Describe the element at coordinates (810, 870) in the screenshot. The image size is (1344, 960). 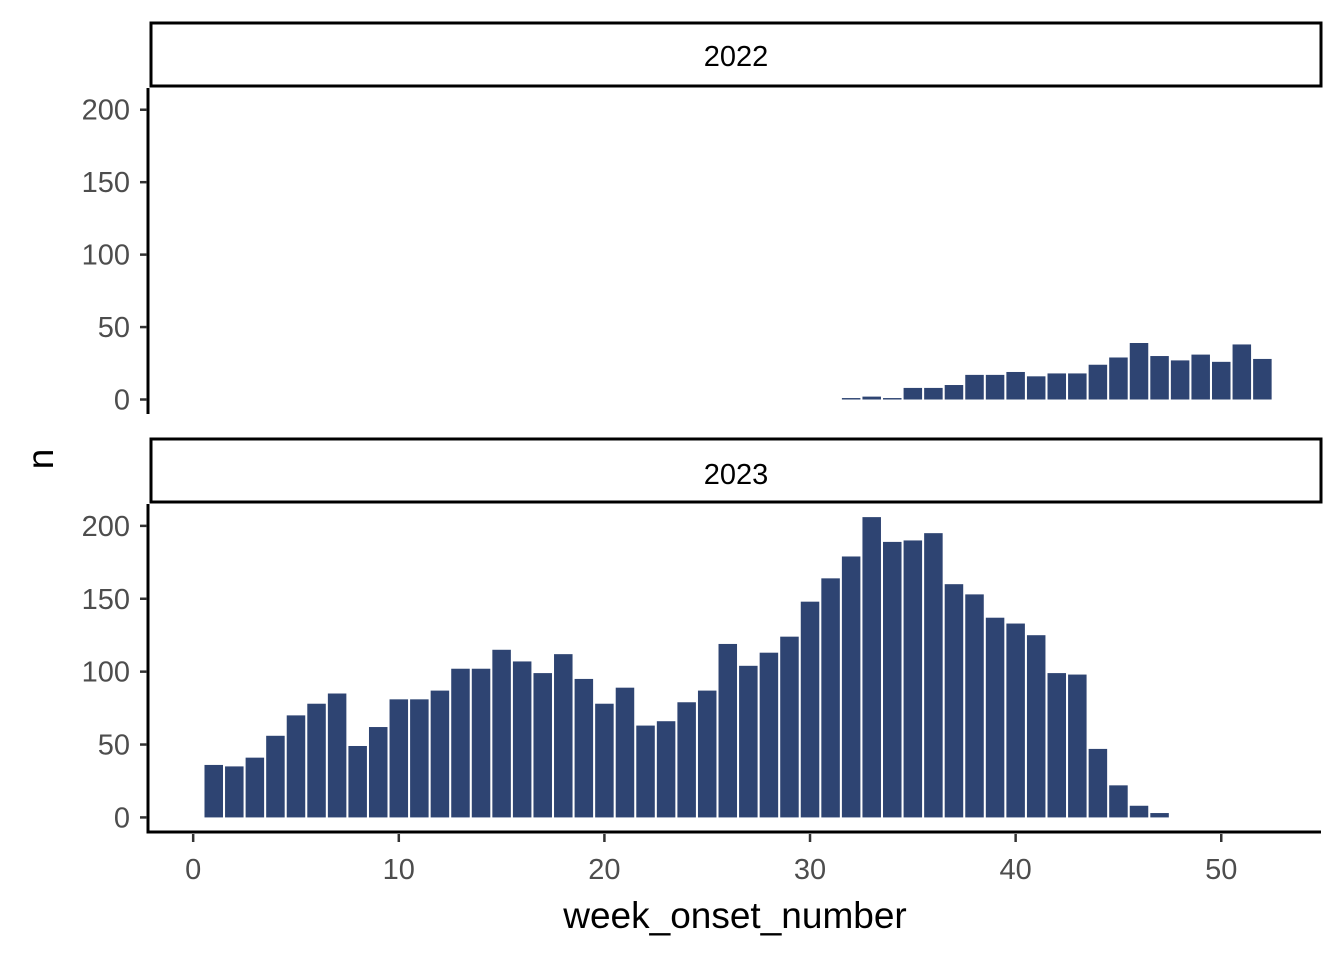
I see `x-tick-label: 30` at that location.